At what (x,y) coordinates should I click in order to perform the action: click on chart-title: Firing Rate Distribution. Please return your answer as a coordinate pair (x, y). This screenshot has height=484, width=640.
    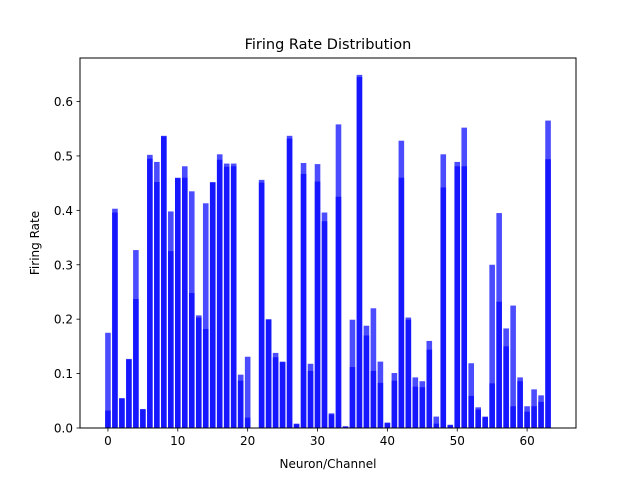
    Looking at the image, I should click on (328, 45).